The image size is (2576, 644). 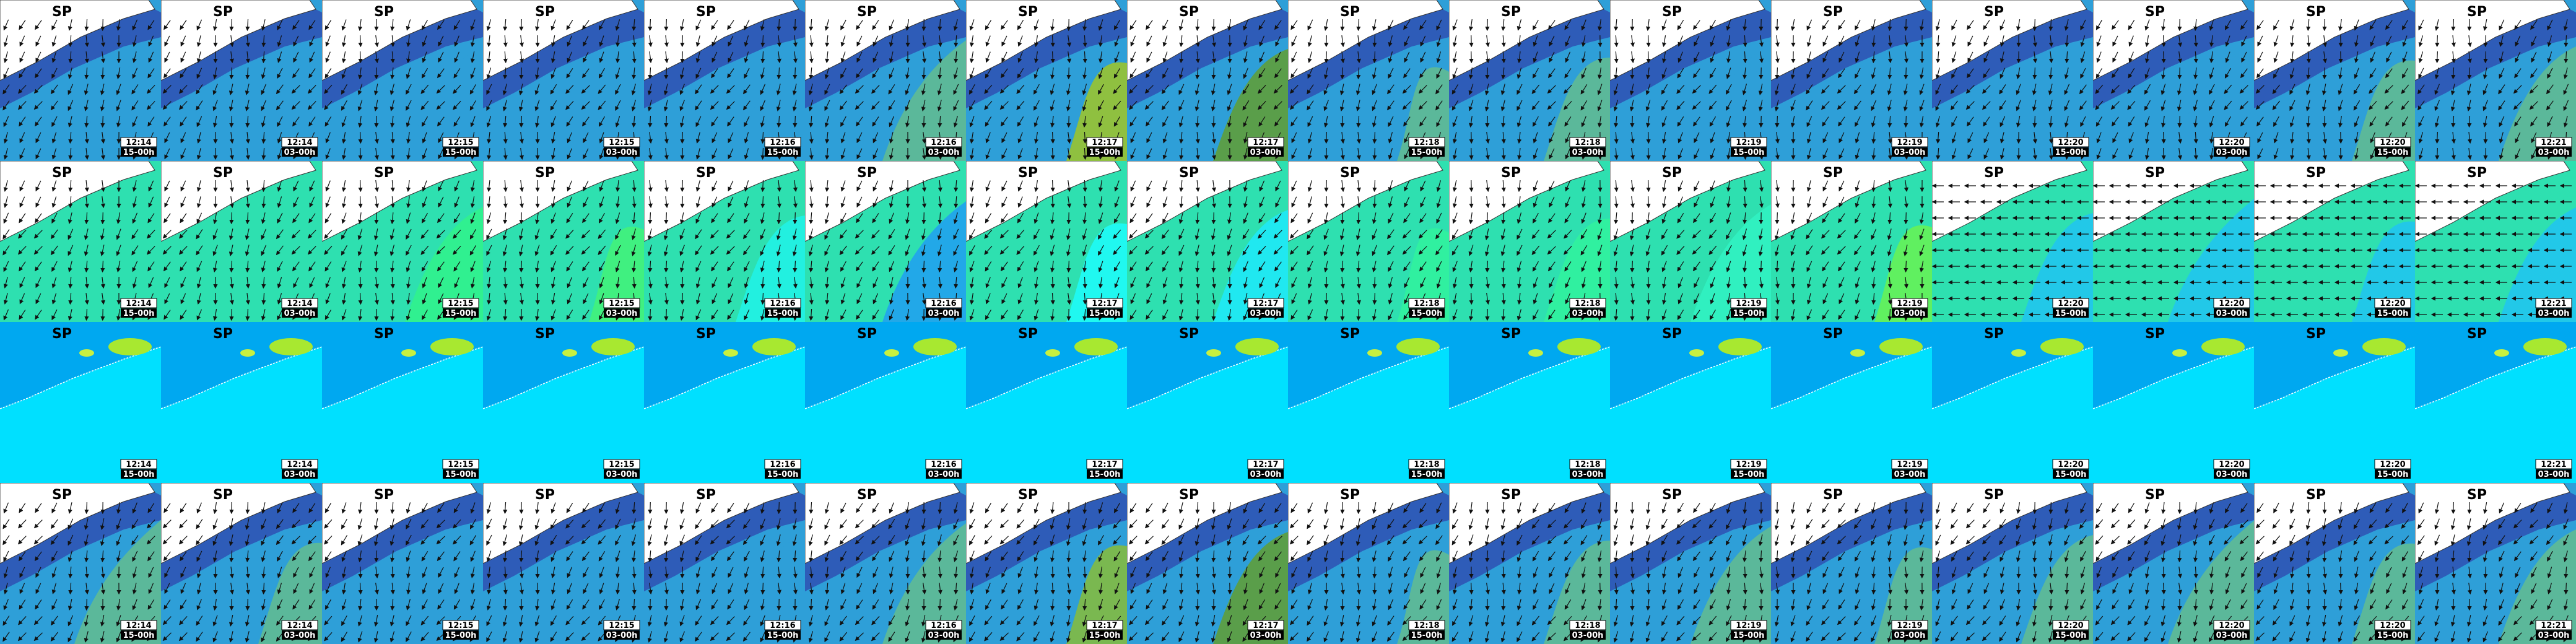 I want to click on date-label: 12:20, so click(x=2231, y=142).